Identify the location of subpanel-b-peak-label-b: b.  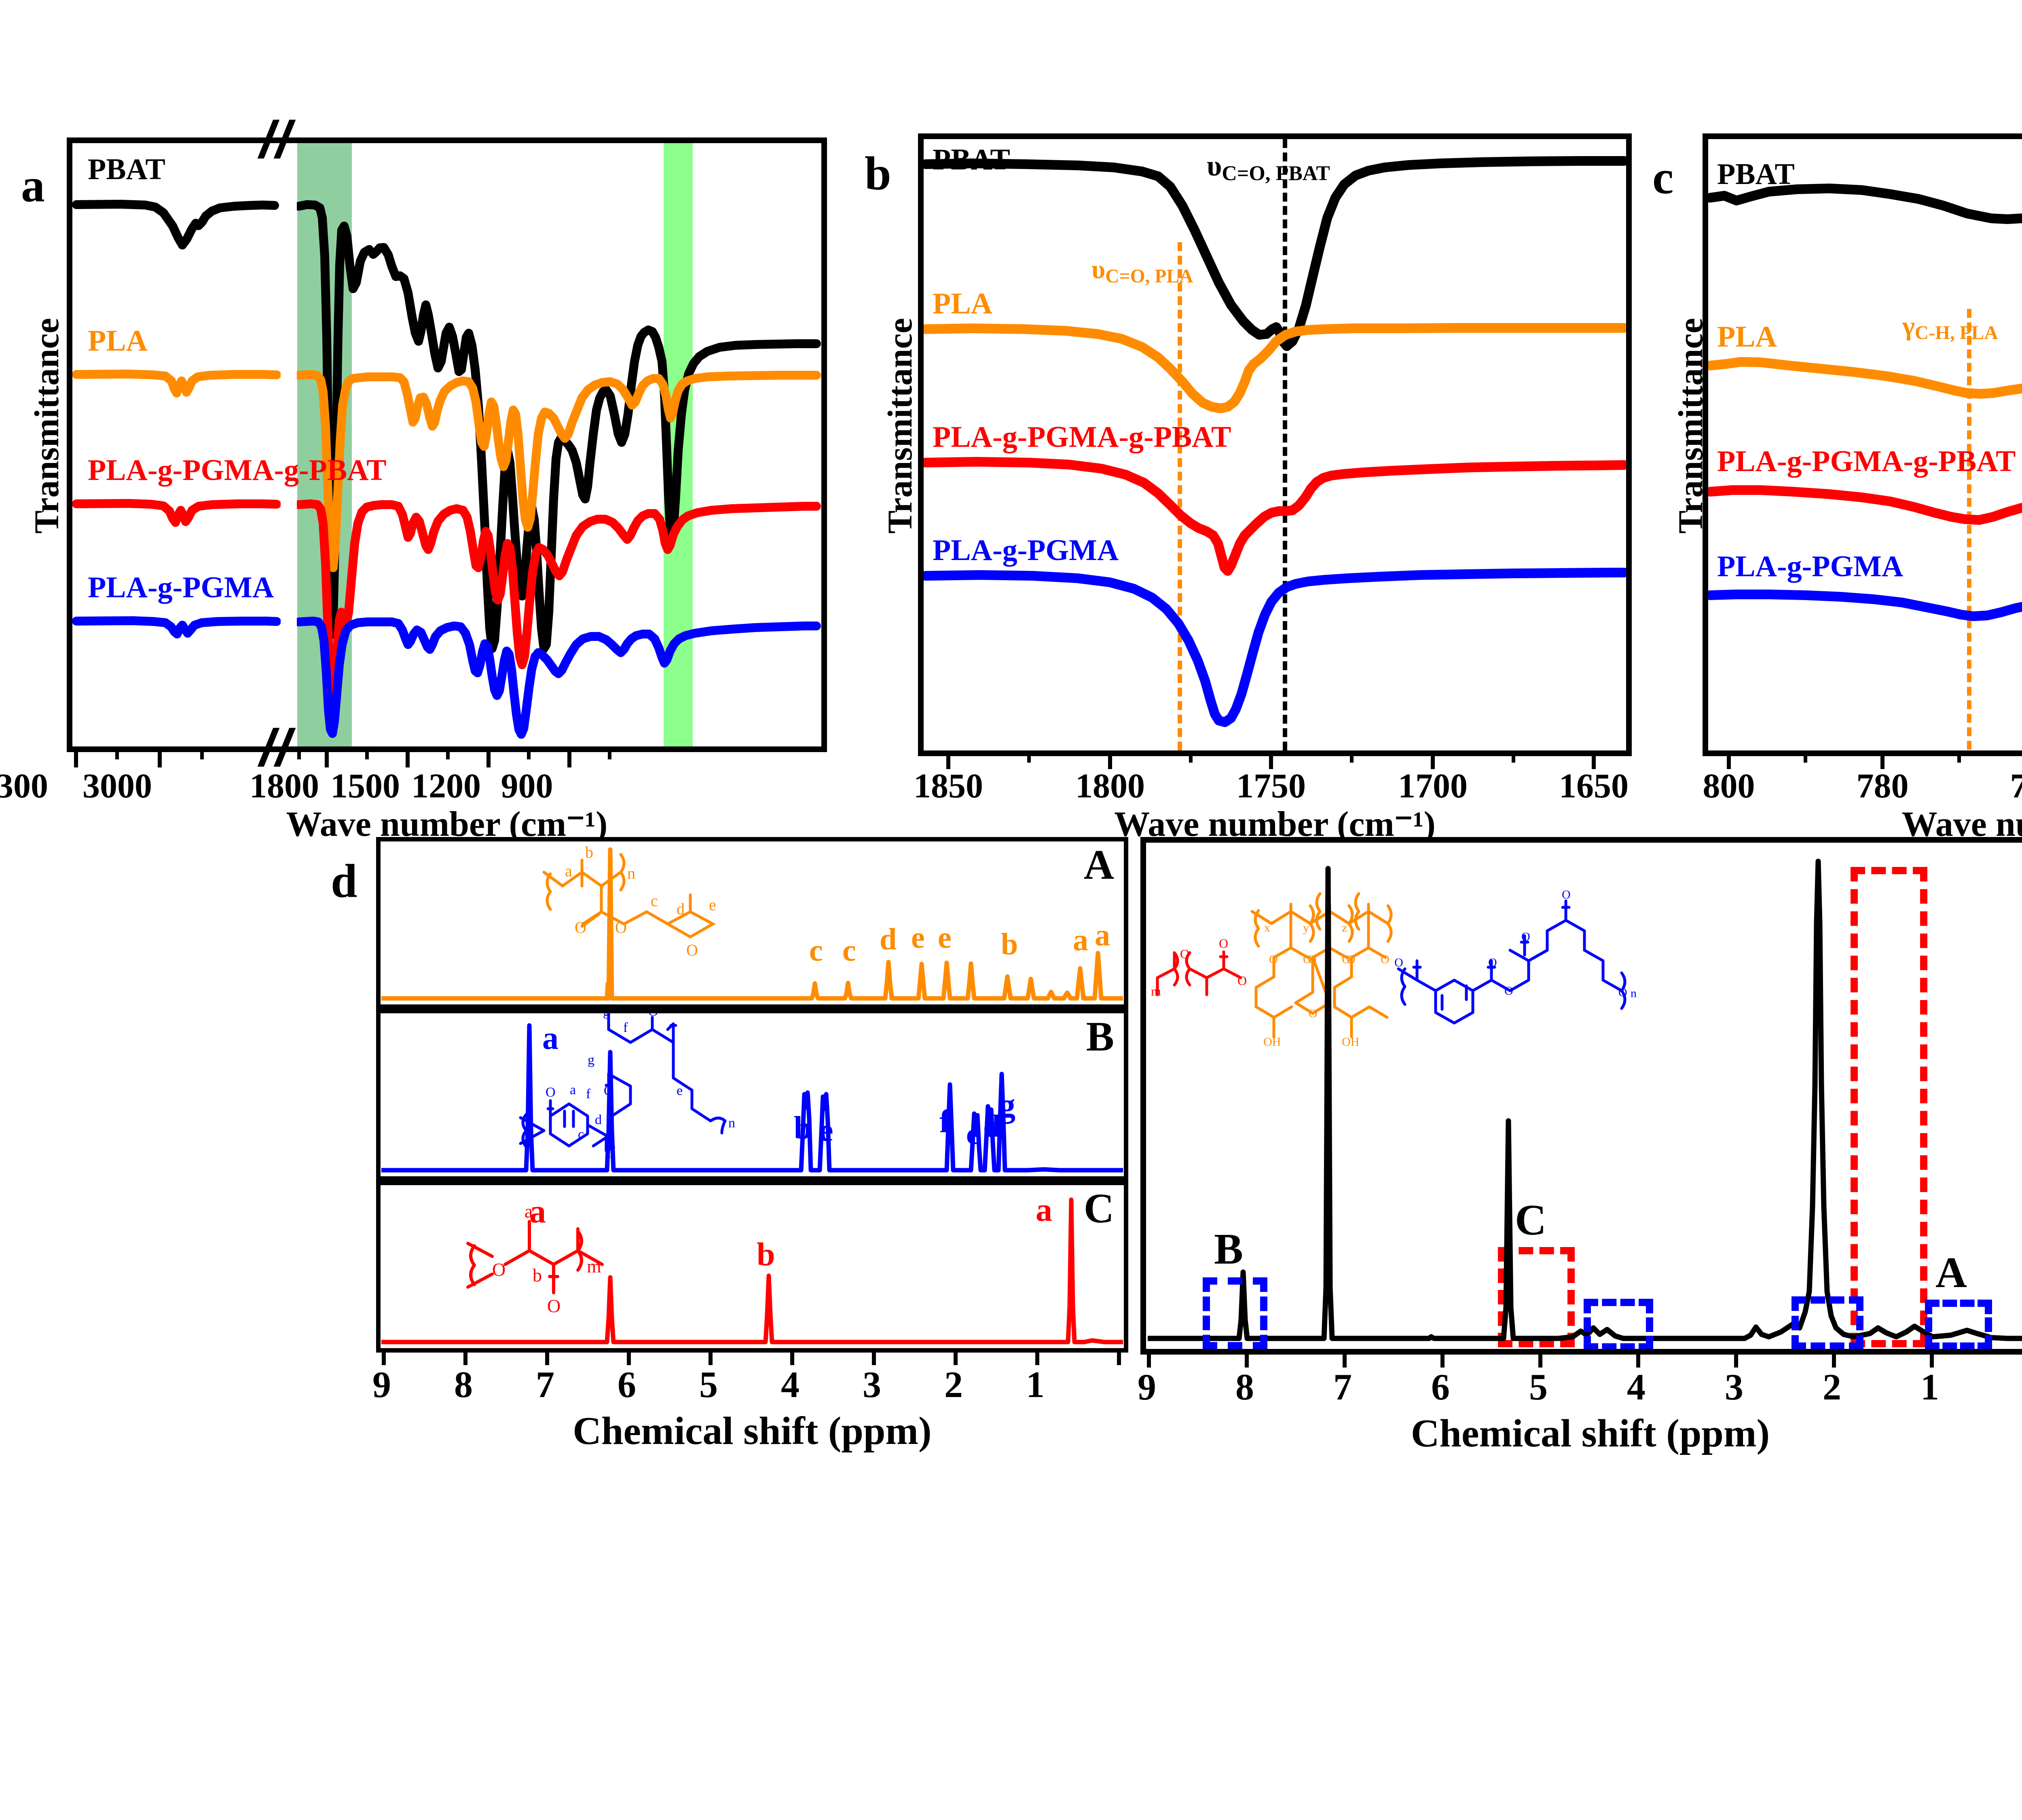
(803, 1128).